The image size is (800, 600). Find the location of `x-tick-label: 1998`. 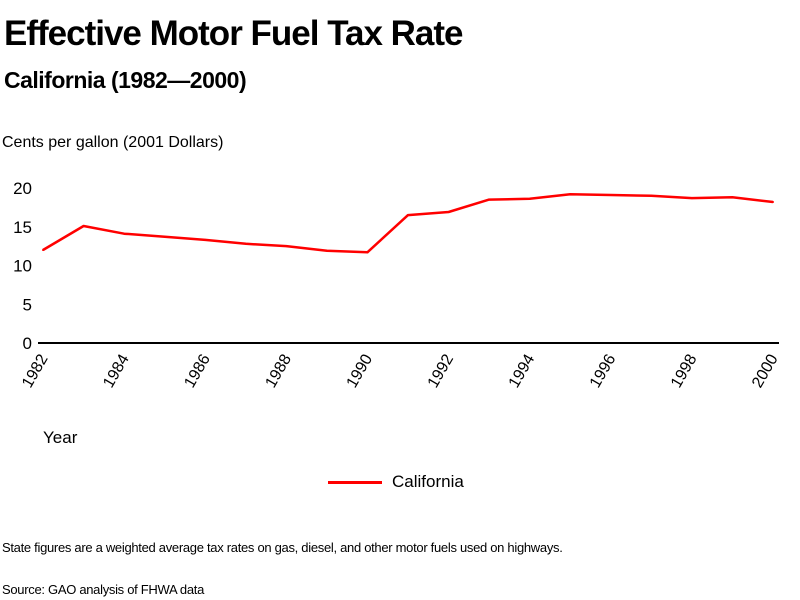

x-tick-label: 1998 is located at coordinates (684, 370).